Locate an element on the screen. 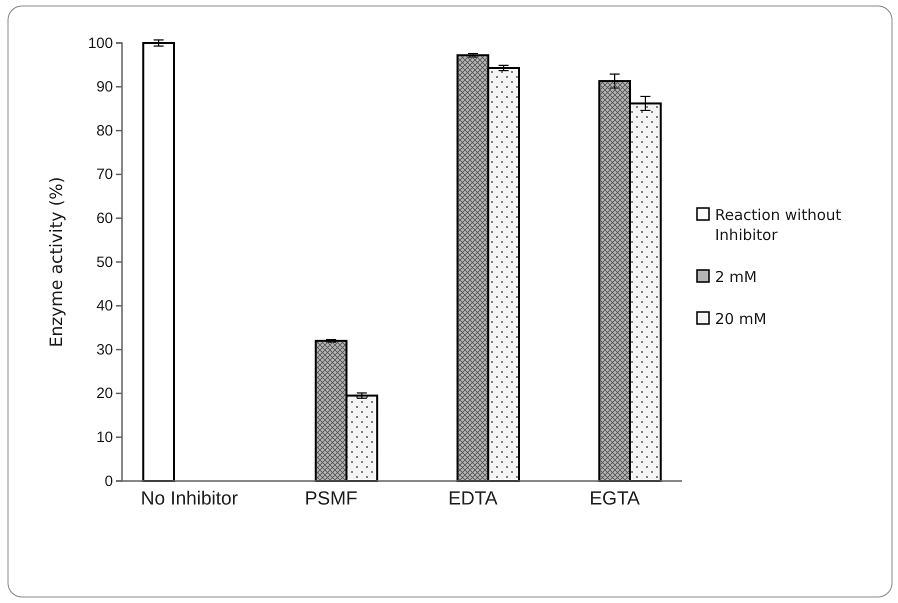  y-tick-label: 80 is located at coordinates (104, 131).